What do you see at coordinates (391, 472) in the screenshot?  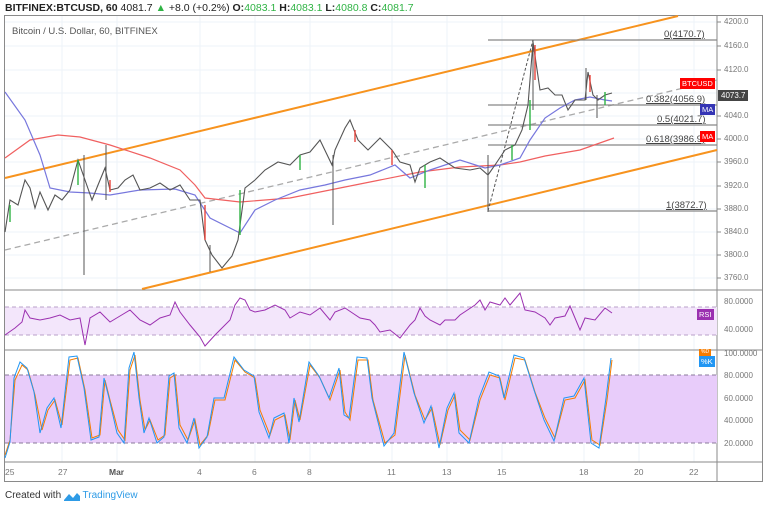 I see `time-axis-label: 11` at bounding box center [391, 472].